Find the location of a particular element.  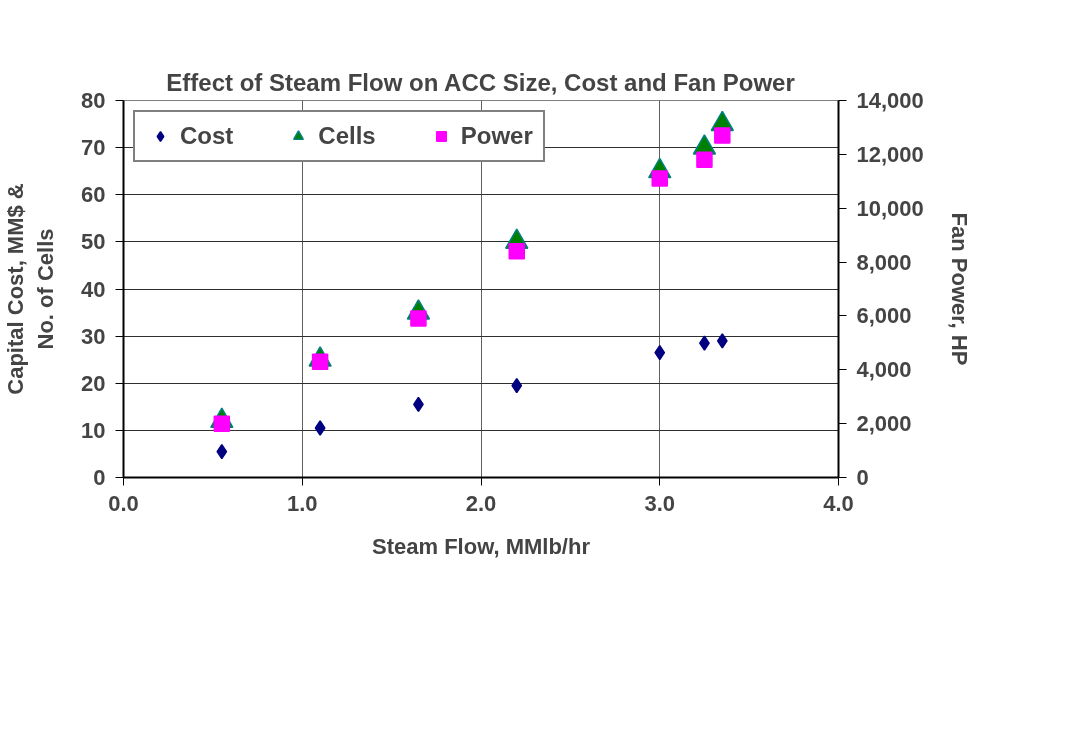

y2-tick-label: 10,000 is located at coordinates (890, 208).